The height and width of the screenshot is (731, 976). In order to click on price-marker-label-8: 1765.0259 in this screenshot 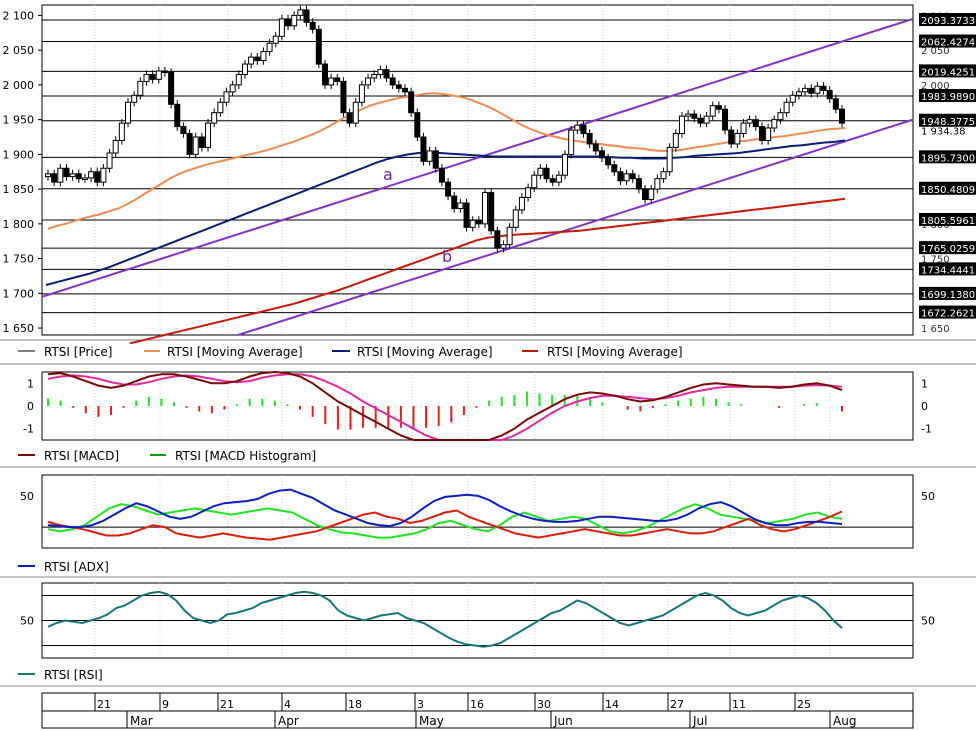, I will do `click(948, 249)`.